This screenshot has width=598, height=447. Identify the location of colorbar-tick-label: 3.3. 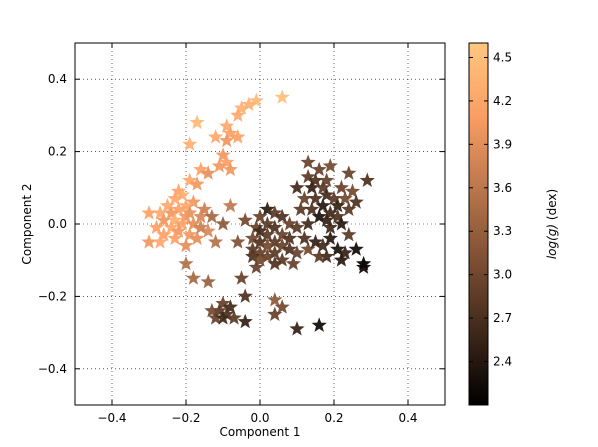
(502, 231).